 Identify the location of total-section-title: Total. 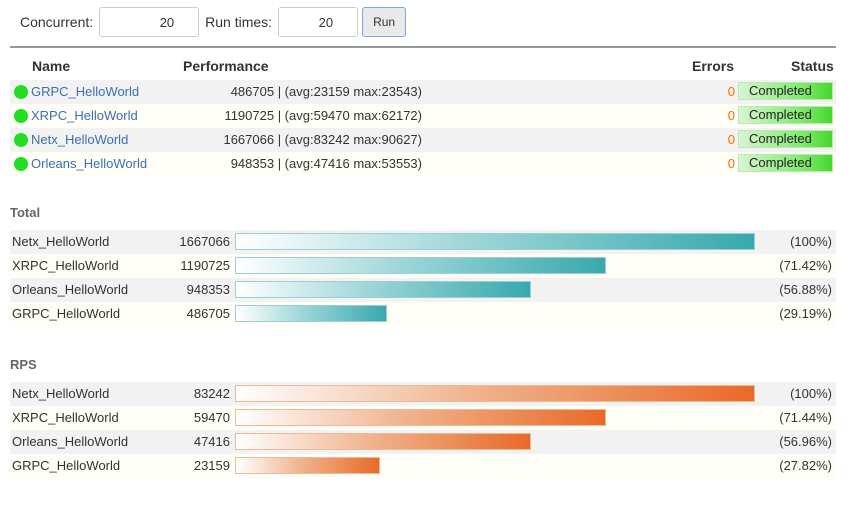
(25, 212).